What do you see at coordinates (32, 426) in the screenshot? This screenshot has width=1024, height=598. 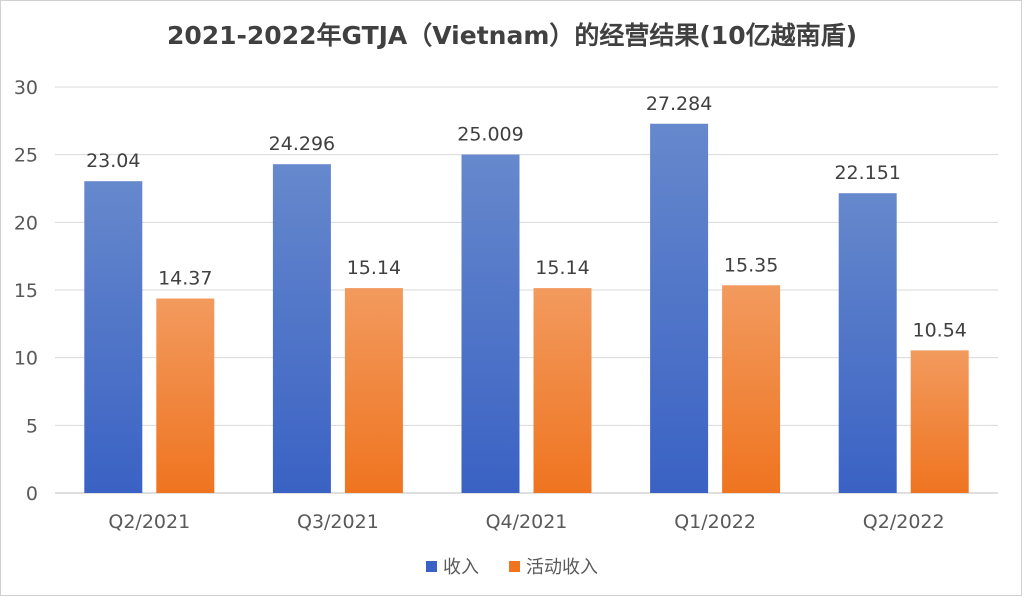 I see `y-tick-label: 5` at bounding box center [32, 426].